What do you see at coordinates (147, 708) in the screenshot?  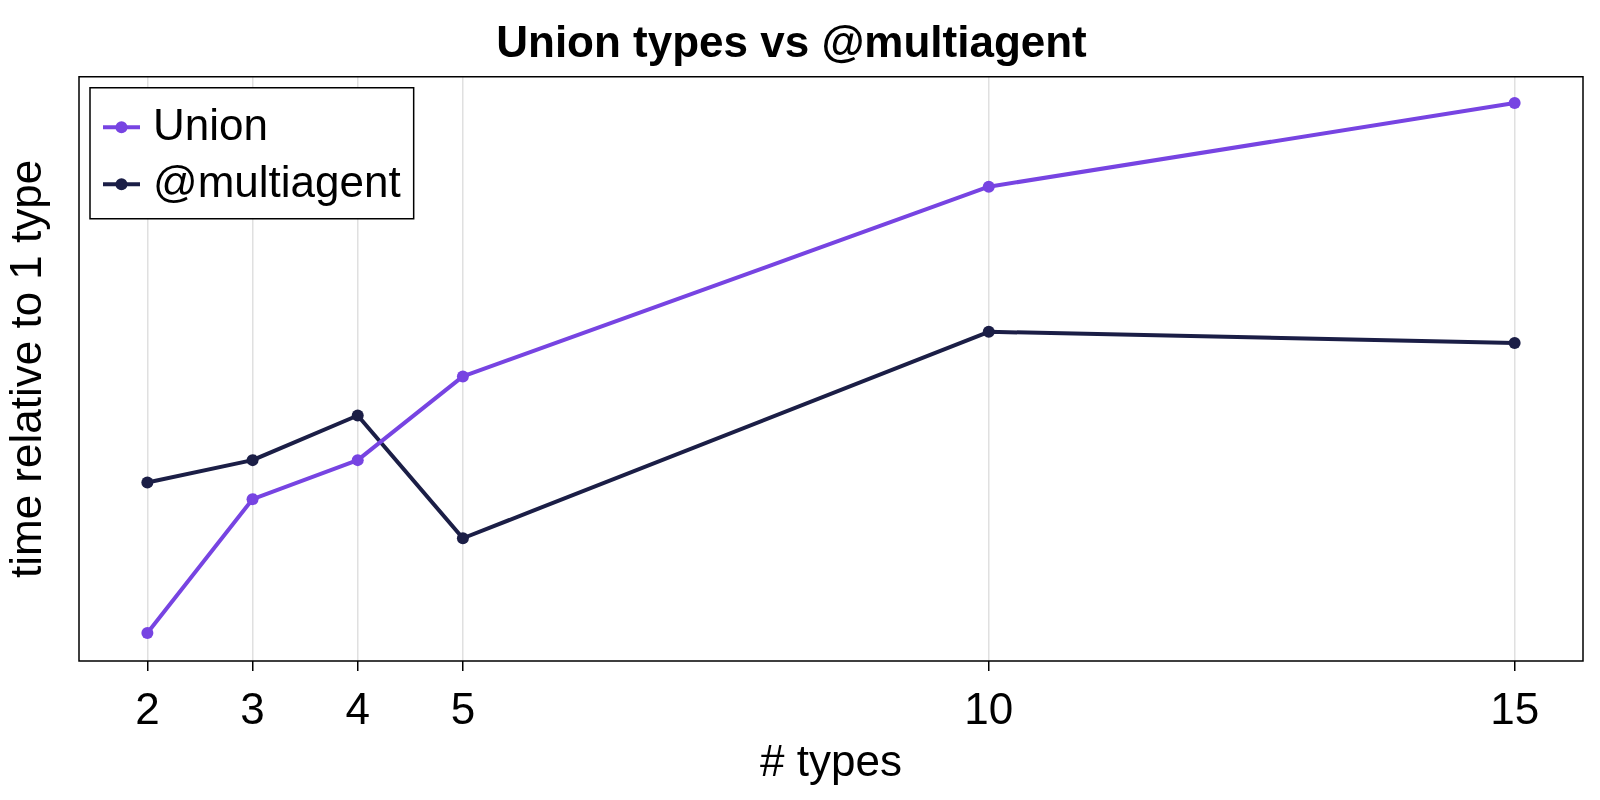 I see `x-tick-label: 2` at bounding box center [147, 708].